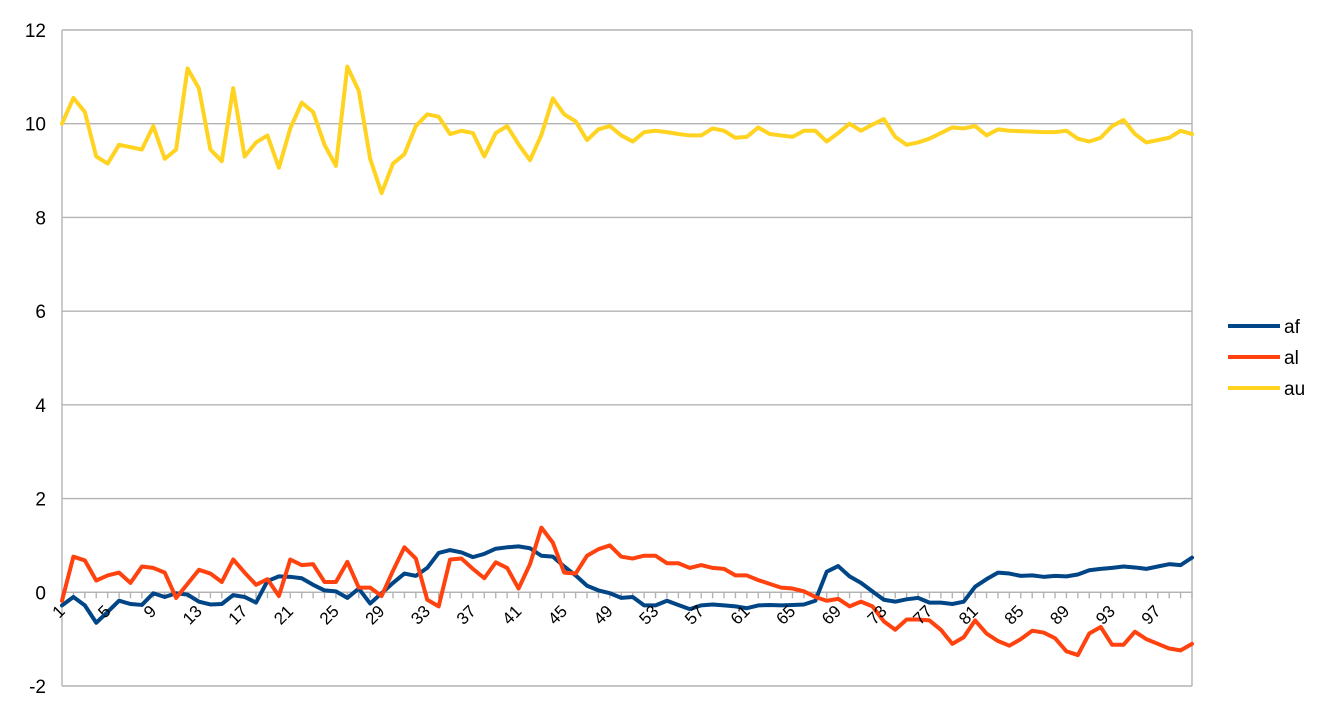  I want to click on legend-label-au: au, so click(1294, 389).